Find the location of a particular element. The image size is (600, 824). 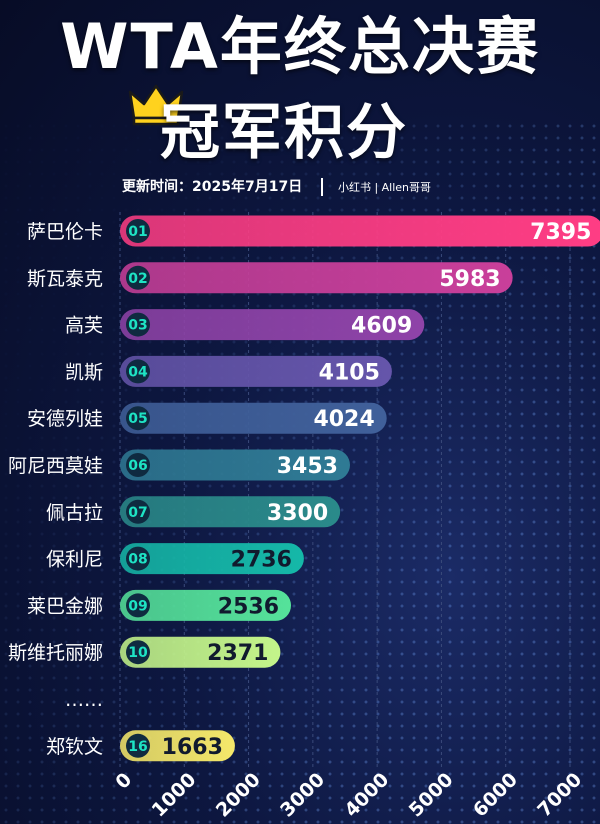

x-axis-ticks: 0 1000 2000 3000 4000 5000 6000 7000 is located at coordinates (348, 795).